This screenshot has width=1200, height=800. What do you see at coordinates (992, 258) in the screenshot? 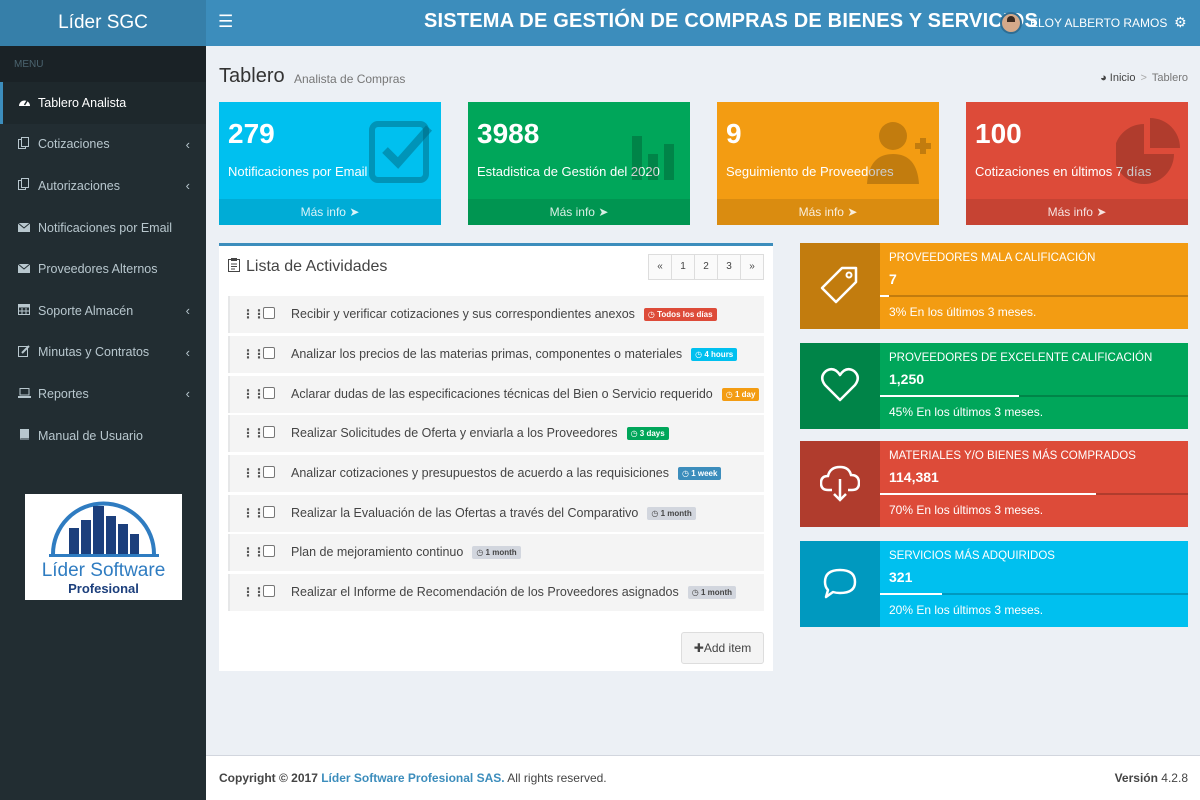
I see `info-box-title: PROVEEDORES MALA CALIFICACIÓN` at bounding box center [992, 258].